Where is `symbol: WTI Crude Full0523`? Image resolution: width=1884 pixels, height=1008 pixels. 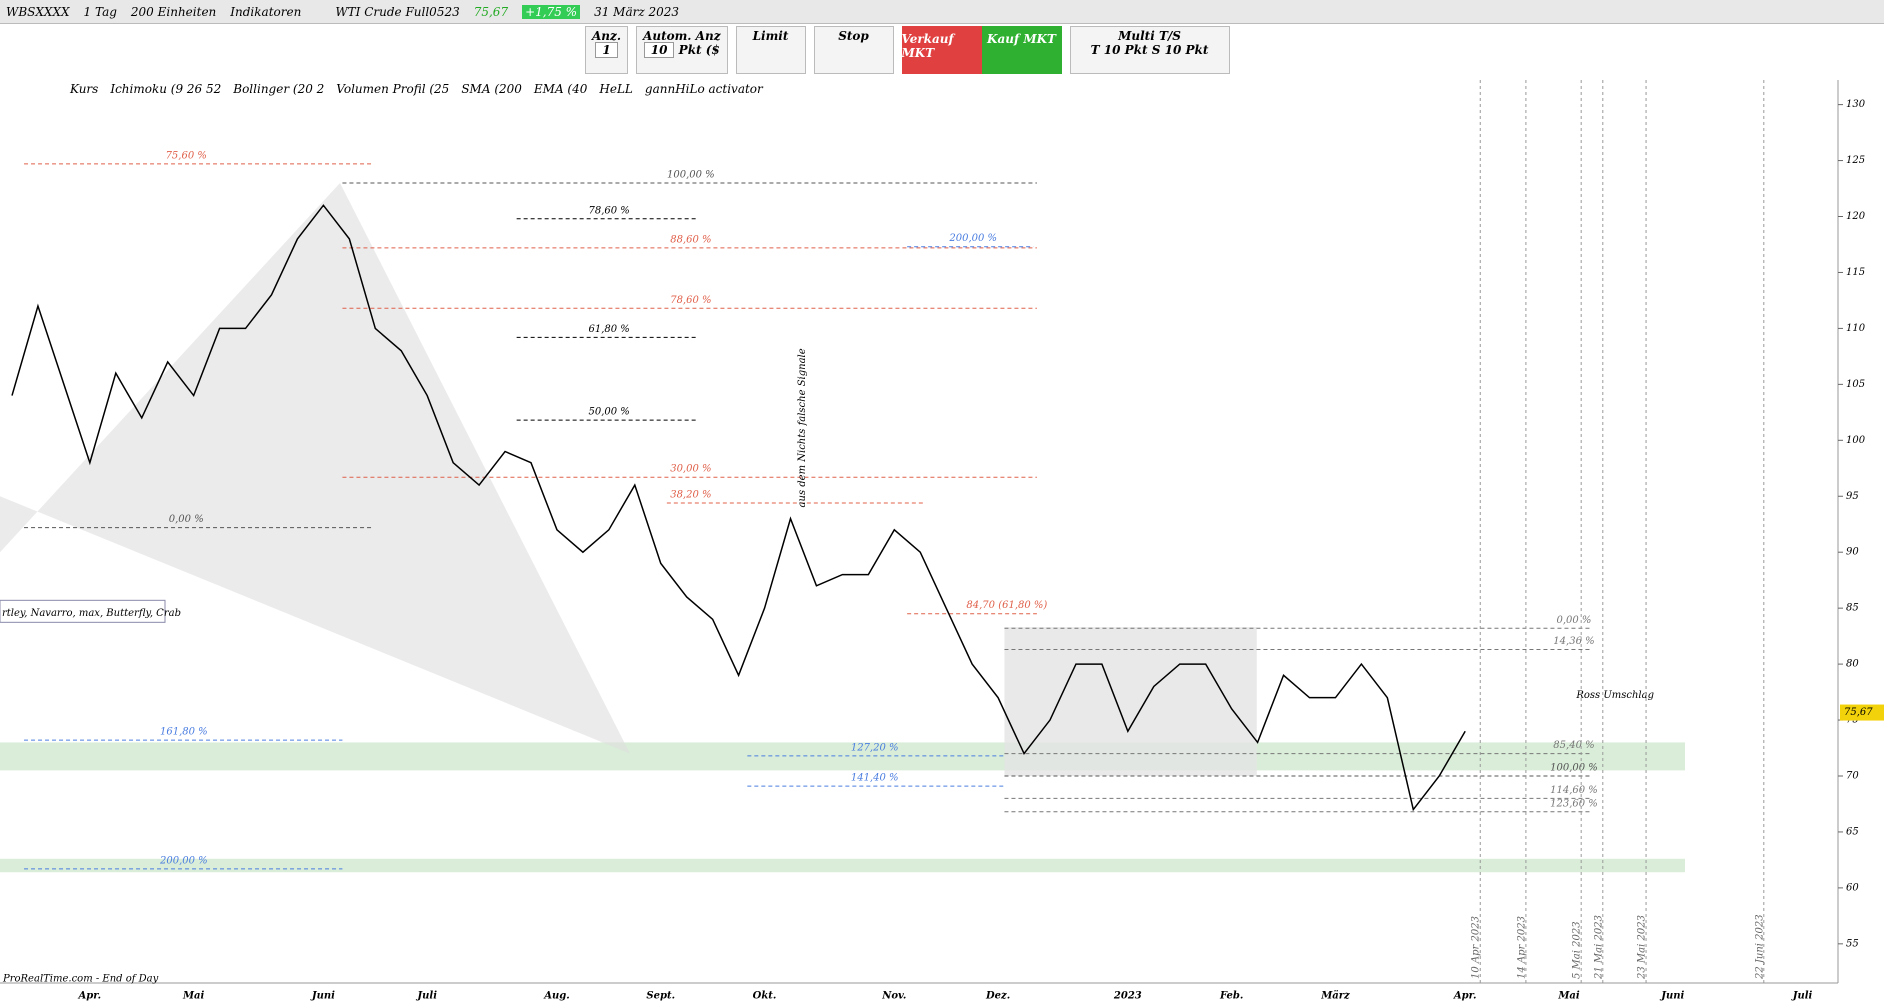
symbol: WTI Crude Full0523 is located at coordinates (397, 11).